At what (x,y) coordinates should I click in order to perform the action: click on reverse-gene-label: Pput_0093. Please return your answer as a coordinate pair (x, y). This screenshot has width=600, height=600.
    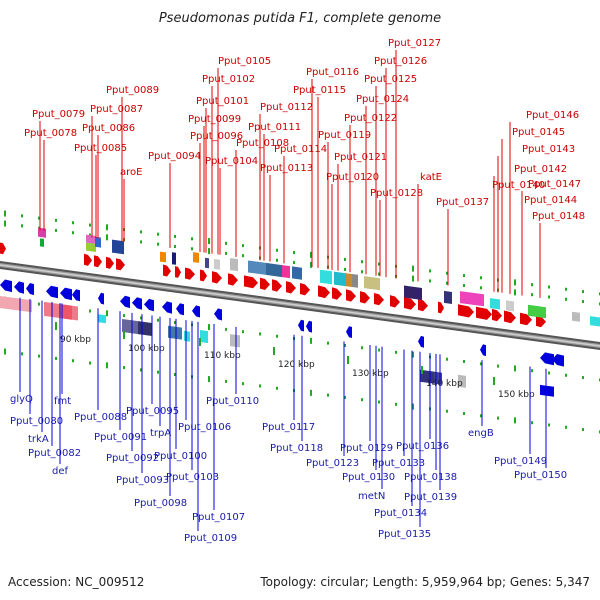
    Looking at the image, I should click on (142, 480).